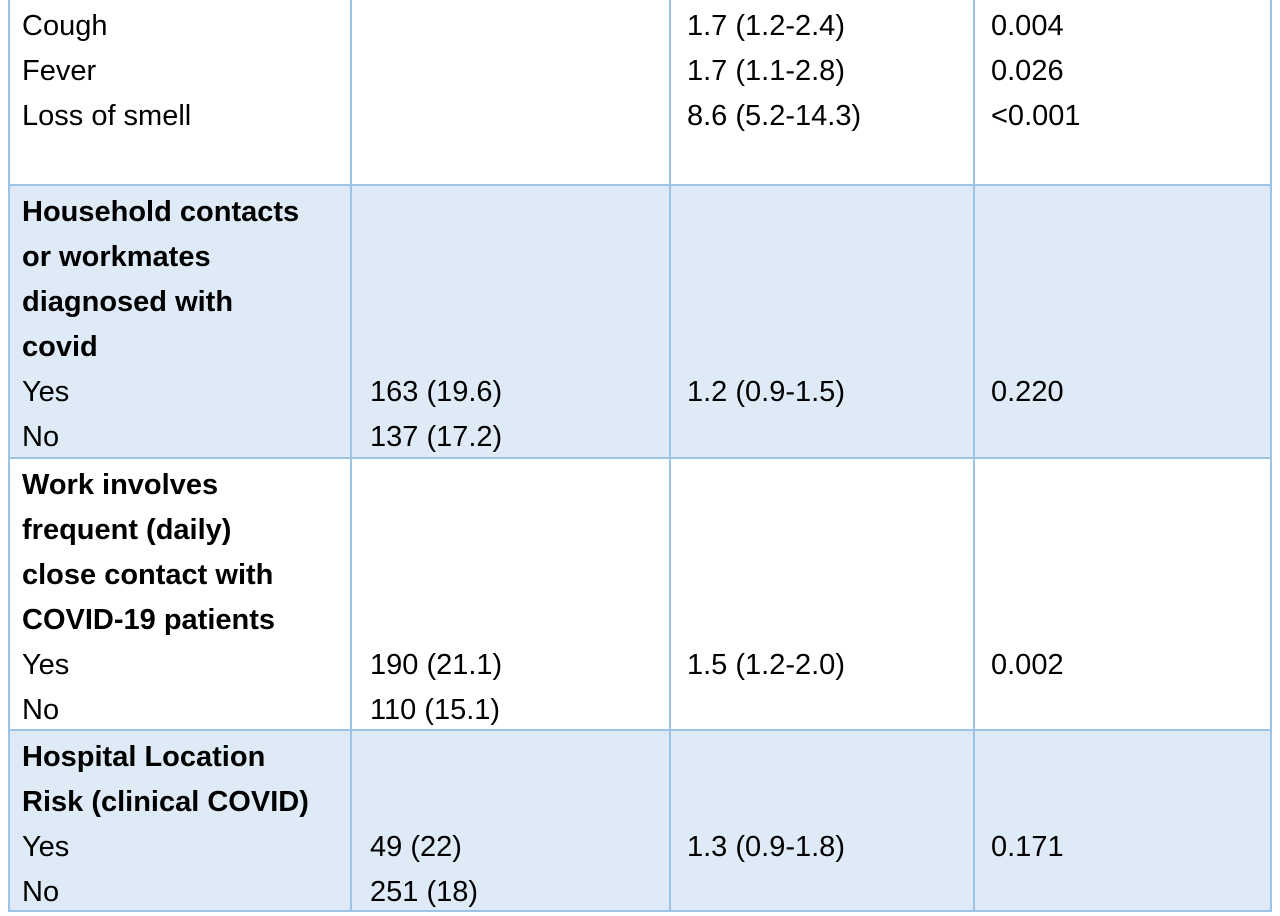 The height and width of the screenshot is (916, 1280). I want to click on cell-text: 1.7 (1.1-2.8), so click(766, 71).